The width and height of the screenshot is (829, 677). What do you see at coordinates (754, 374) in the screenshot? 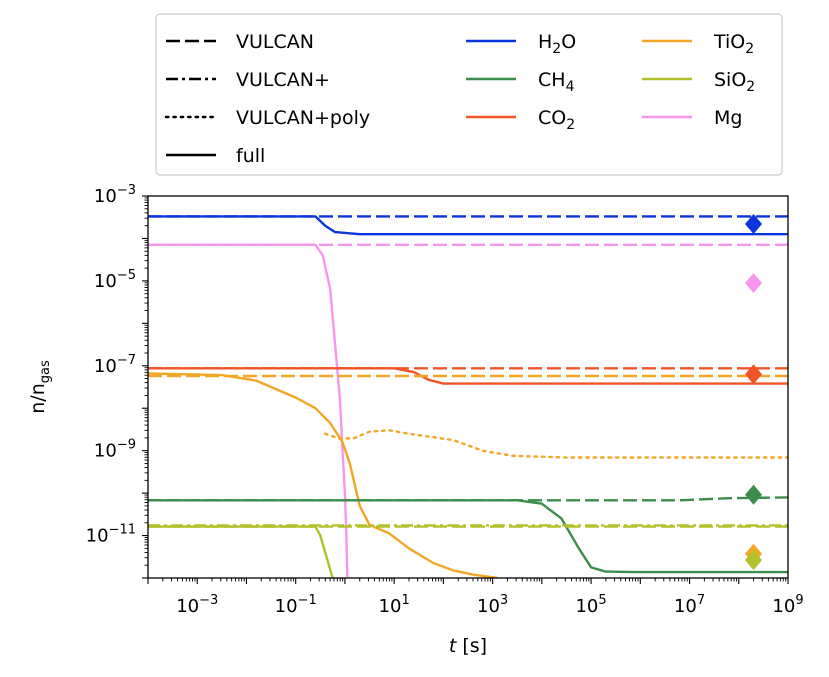
I see `marker-co2` at bounding box center [754, 374].